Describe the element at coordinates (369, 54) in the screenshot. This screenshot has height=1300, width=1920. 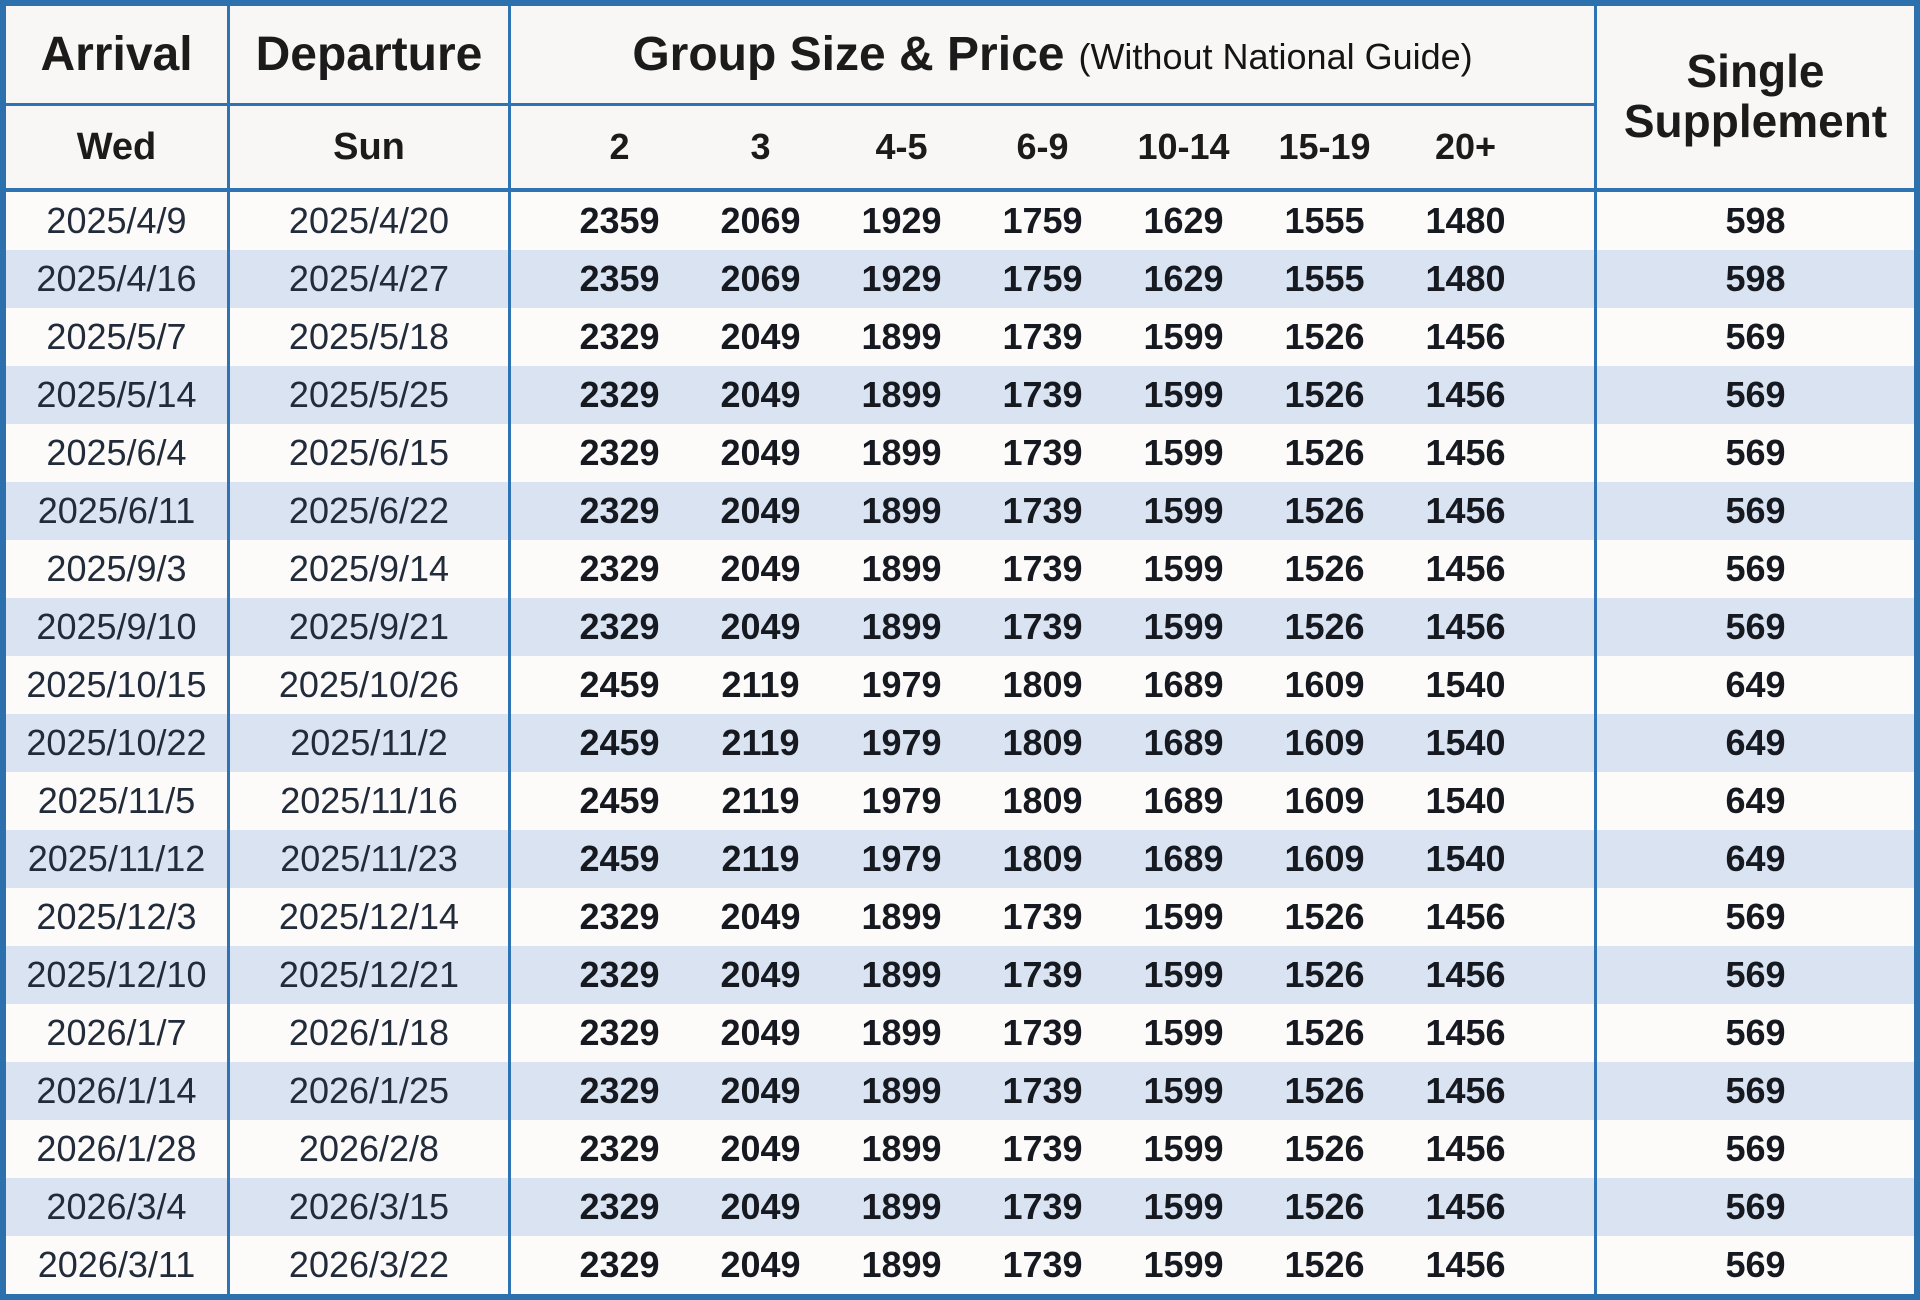
I see `departure-label: Departure` at that location.